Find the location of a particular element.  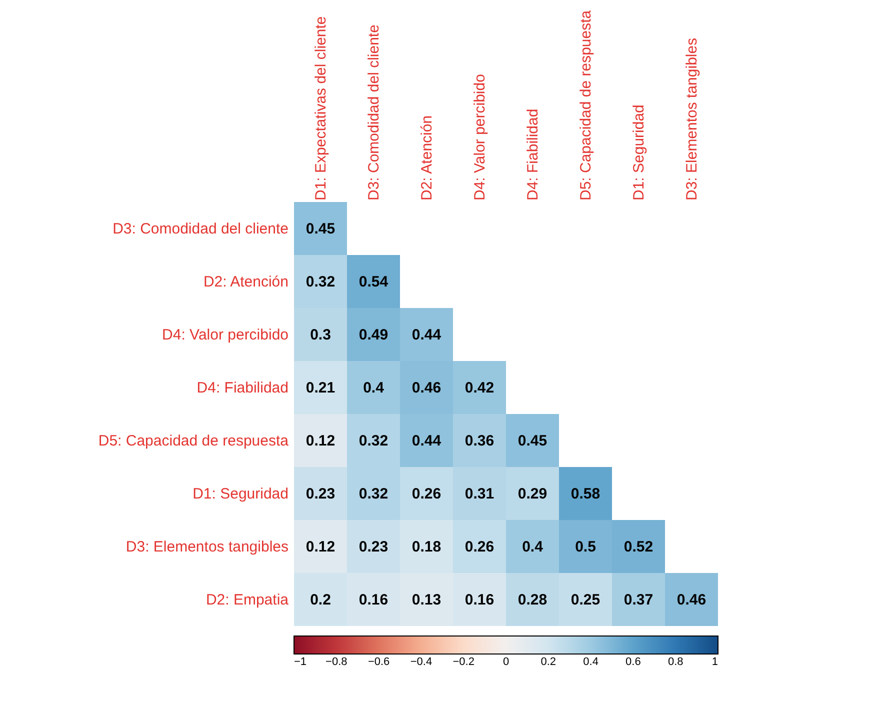

color-bar-label: 1 is located at coordinates (715, 662).